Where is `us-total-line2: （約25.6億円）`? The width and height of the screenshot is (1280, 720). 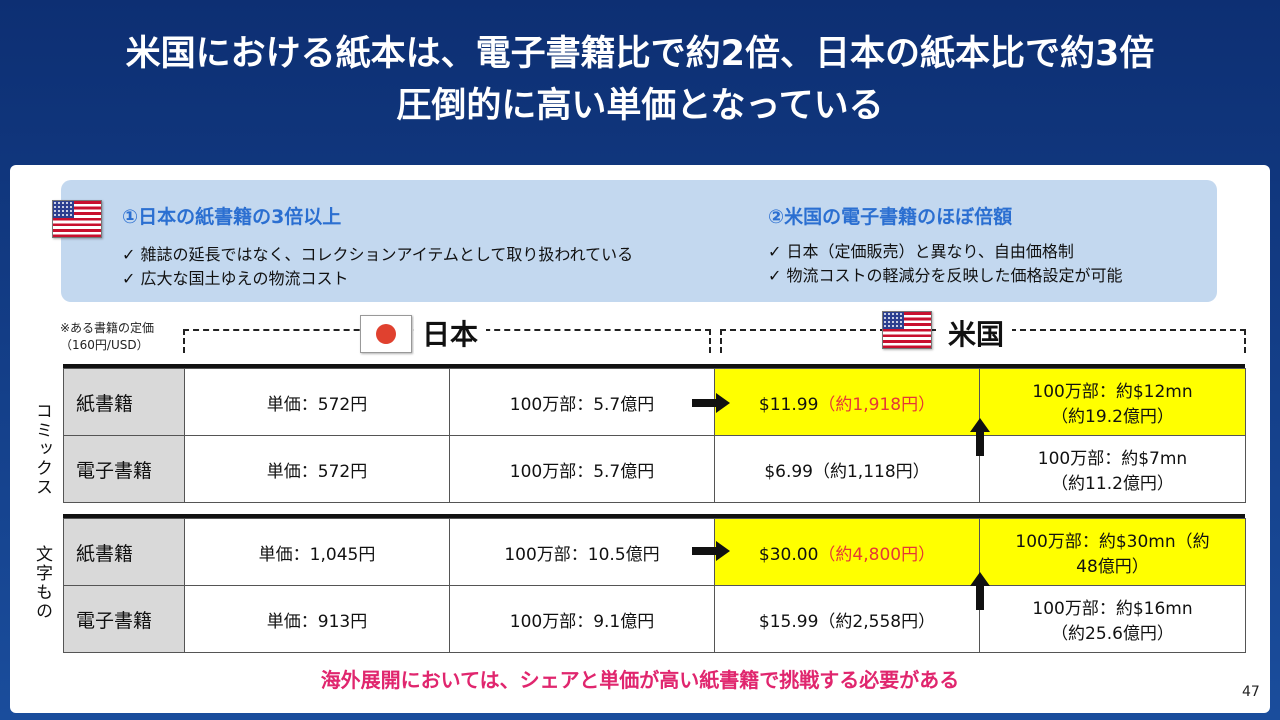 us-total-line2: （約25.6億円） is located at coordinates (1112, 634).